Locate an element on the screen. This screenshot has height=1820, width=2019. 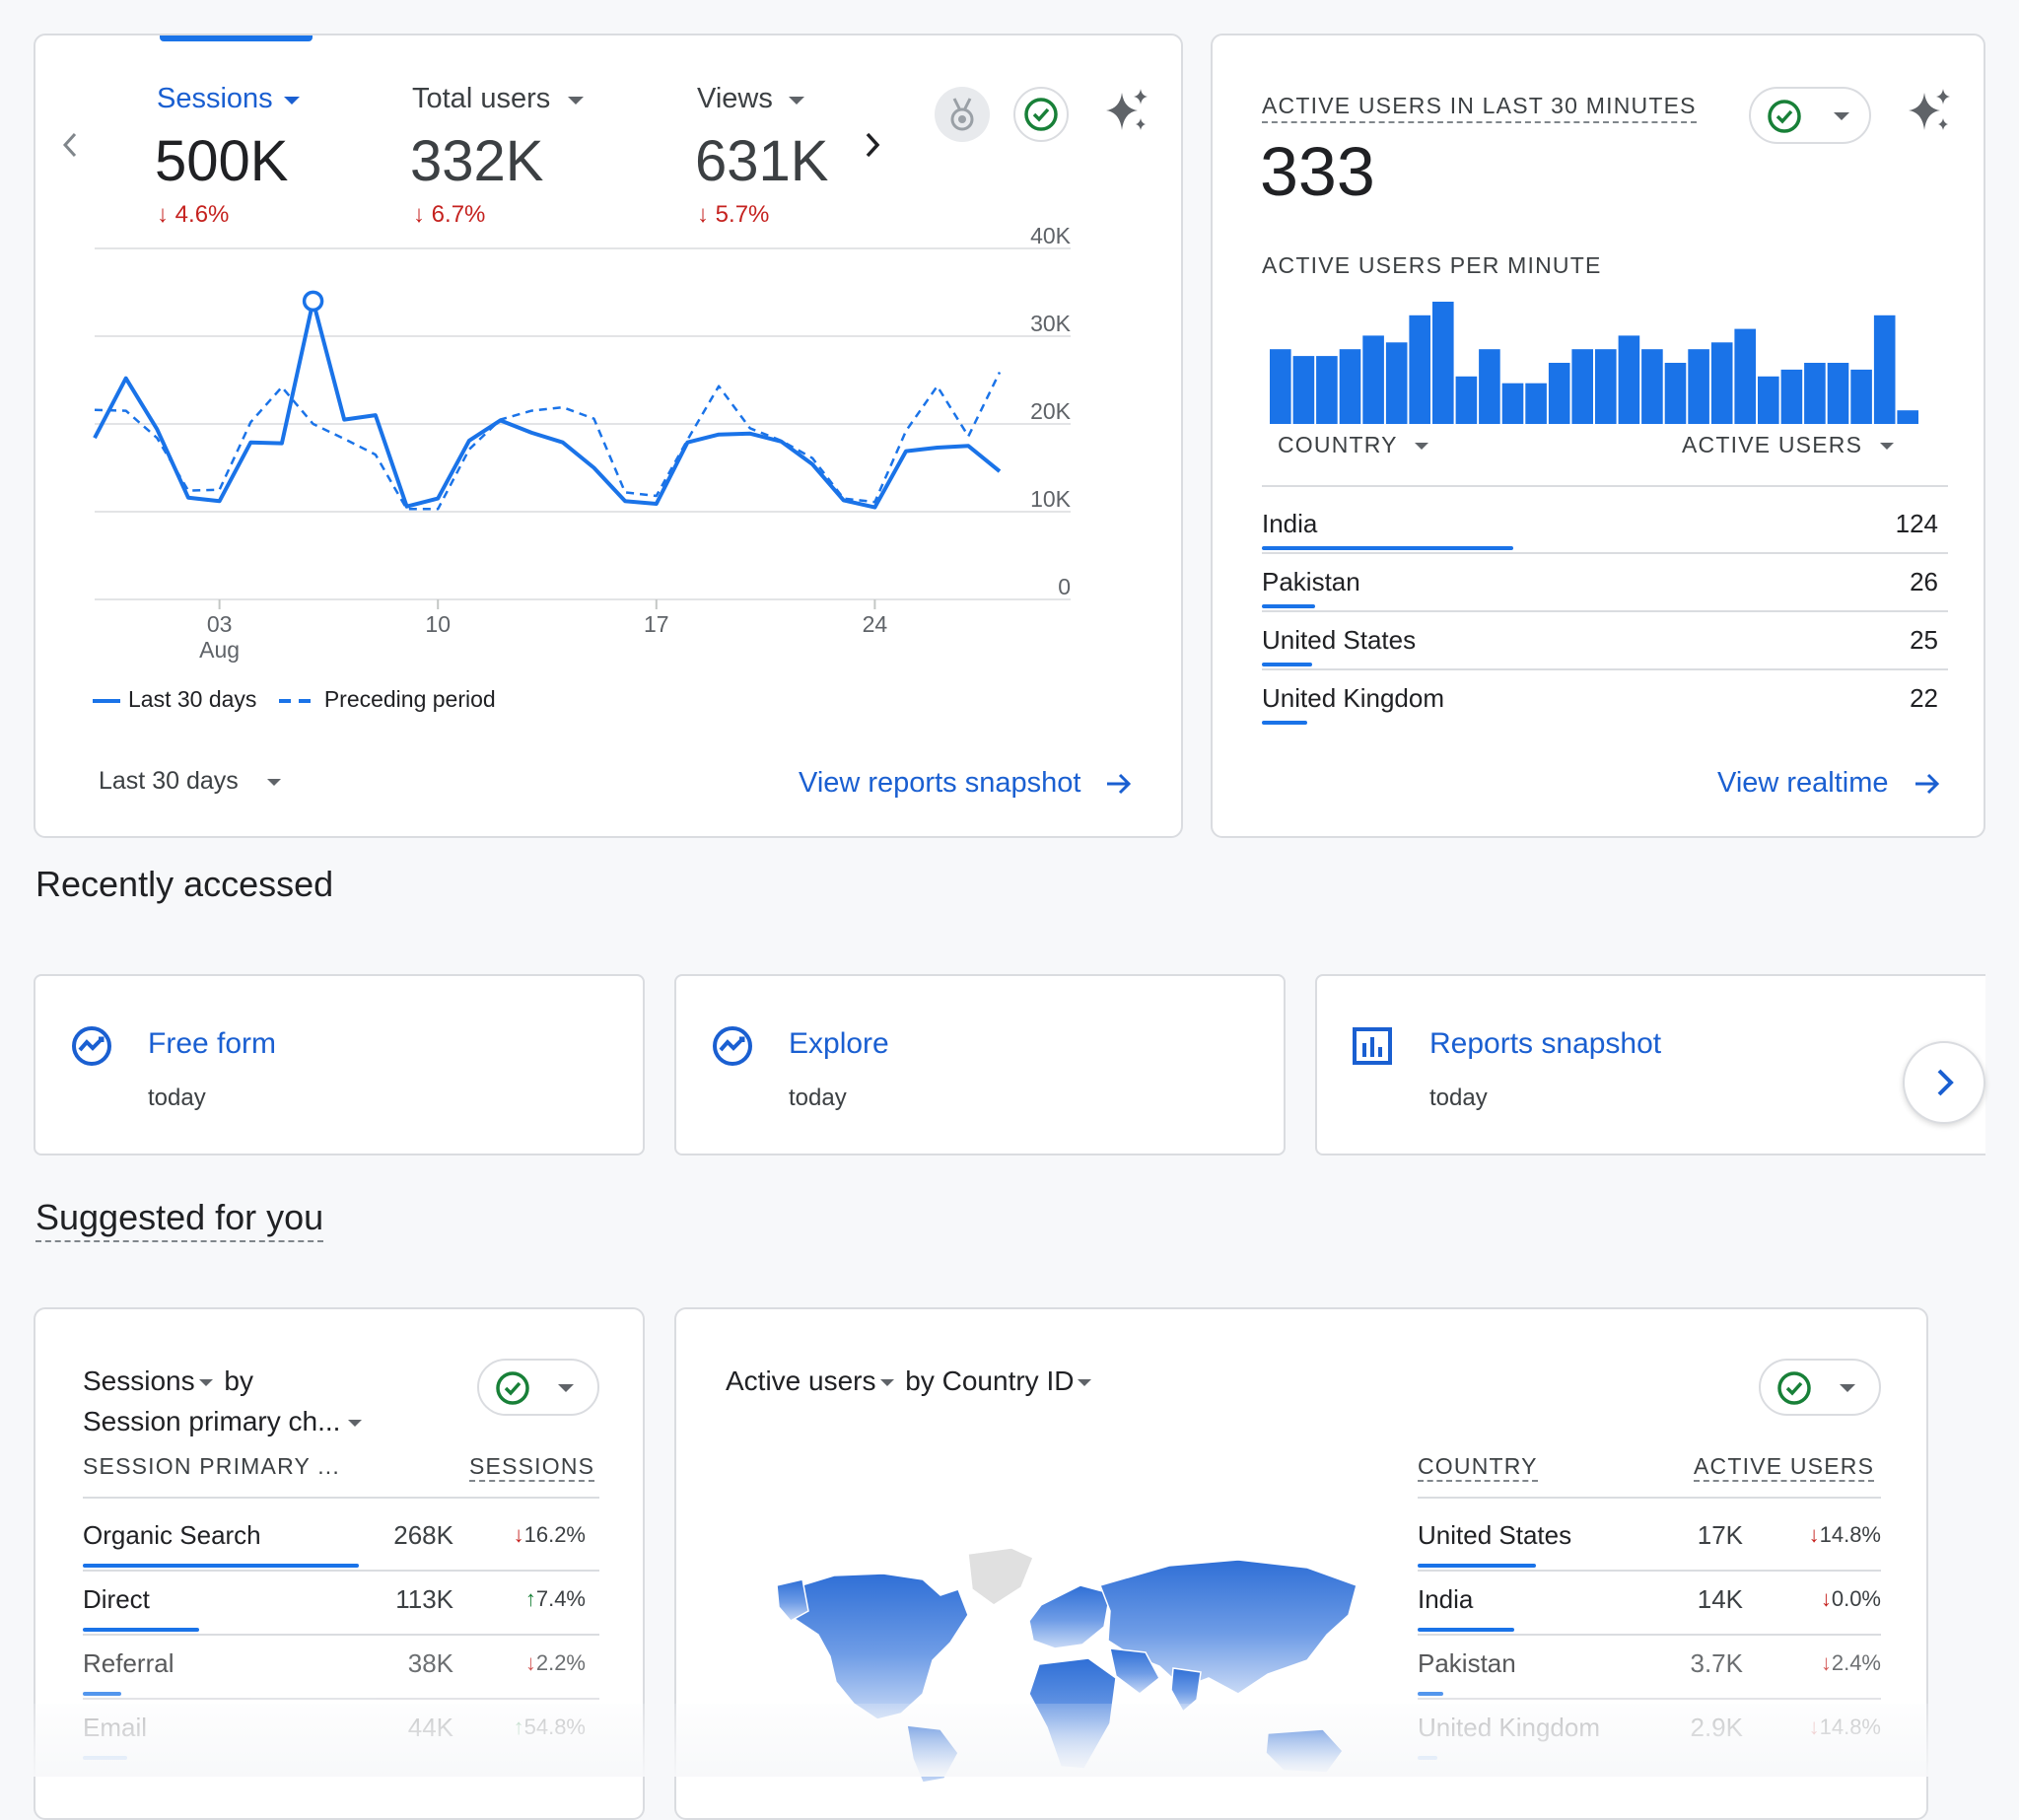
metric-name: Active users is located at coordinates (801, 1380).